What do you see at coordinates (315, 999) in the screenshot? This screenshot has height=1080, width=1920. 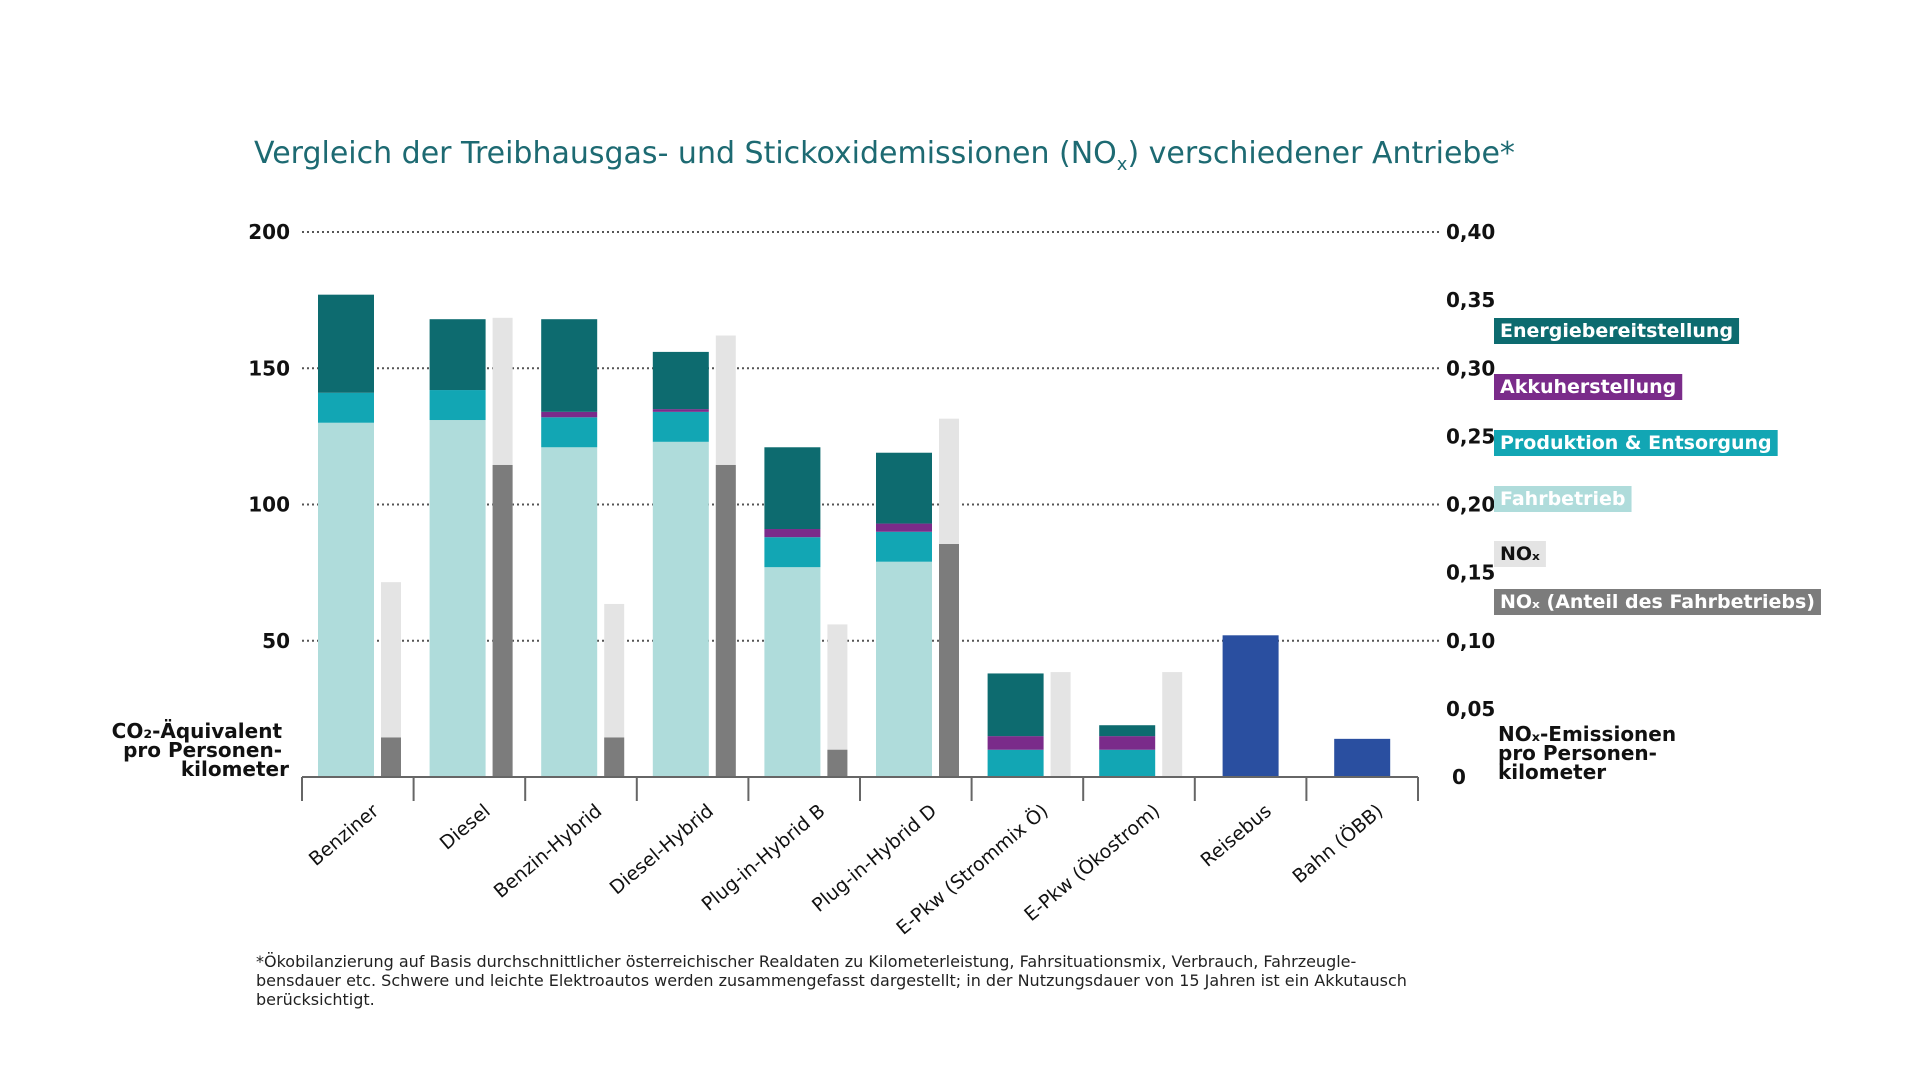 I see `footnote-line: berücksichtigt.` at bounding box center [315, 999].